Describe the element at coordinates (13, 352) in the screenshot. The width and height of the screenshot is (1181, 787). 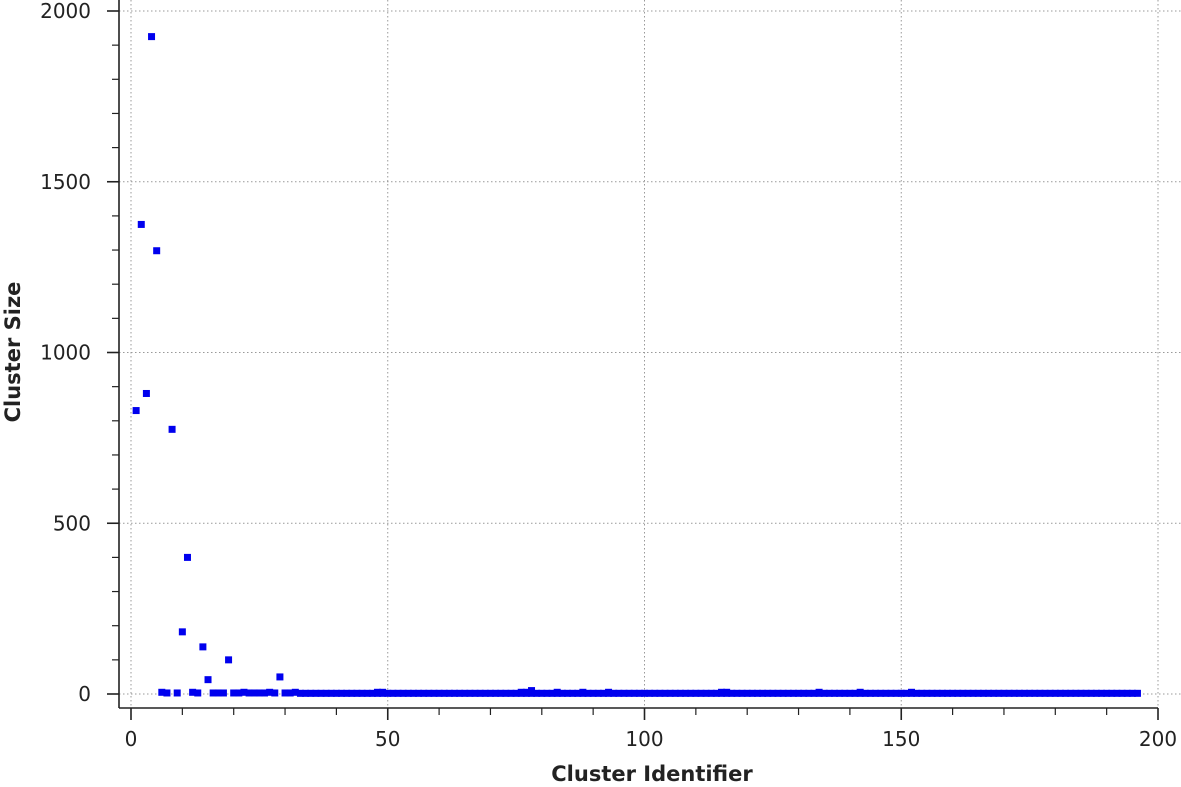
I see `y-axis-title: Cluster Size` at that location.